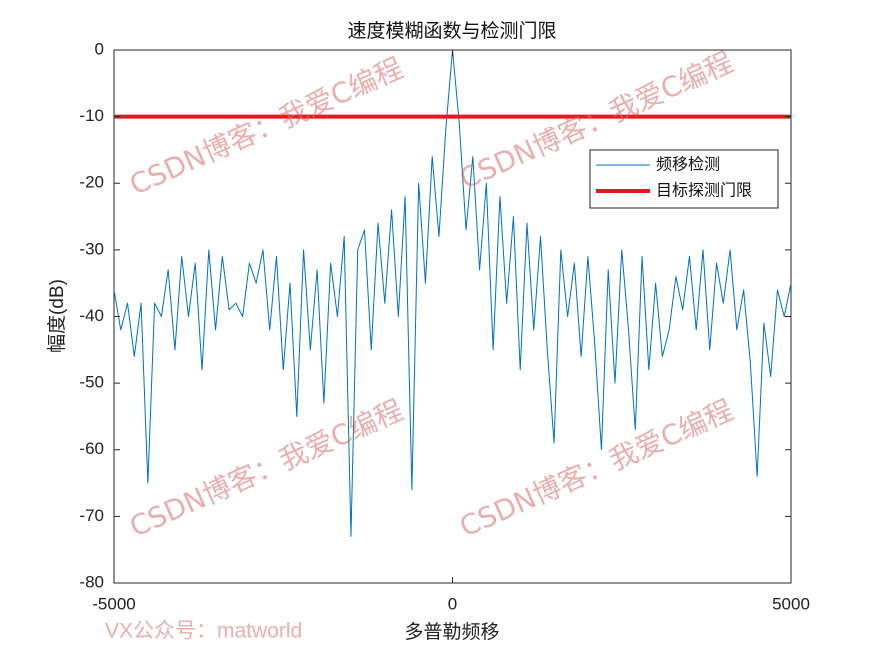 This screenshot has width=875, height=661. What do you see at coordinates (688, 164) in the screenshot?
I see `legend-label: 频移检测` at bounding box center [688, 164].